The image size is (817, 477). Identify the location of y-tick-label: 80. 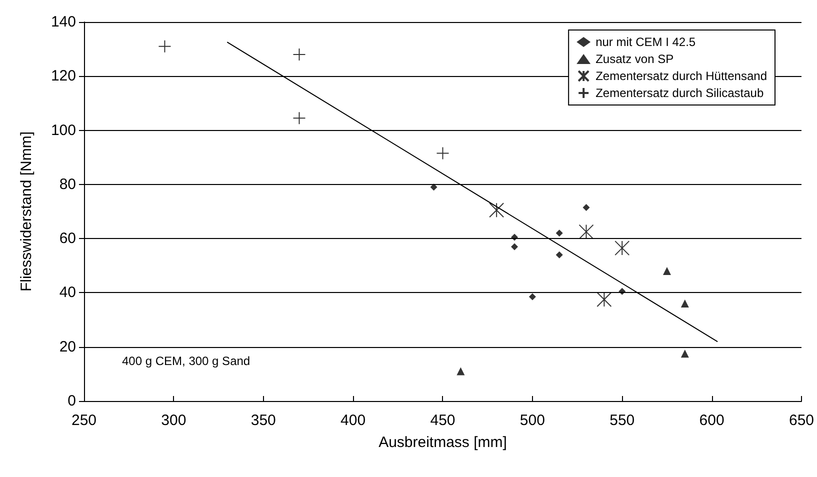
(67, 184).